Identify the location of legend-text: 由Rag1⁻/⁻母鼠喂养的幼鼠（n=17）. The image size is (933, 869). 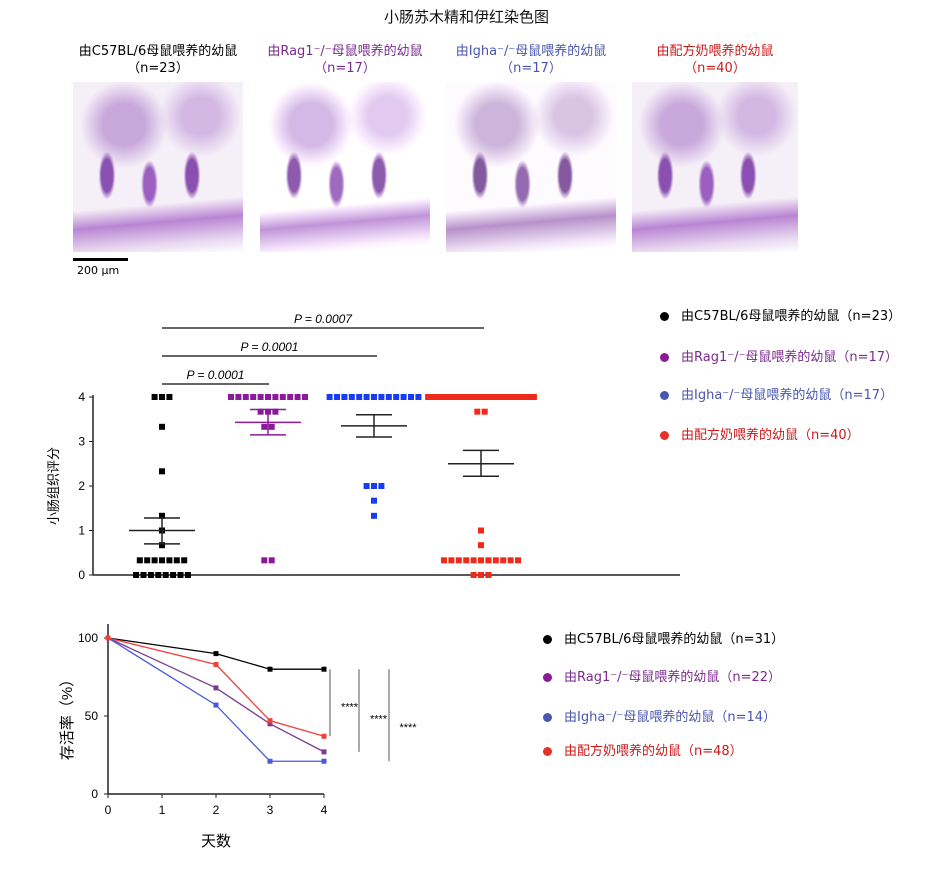
(790, 357).